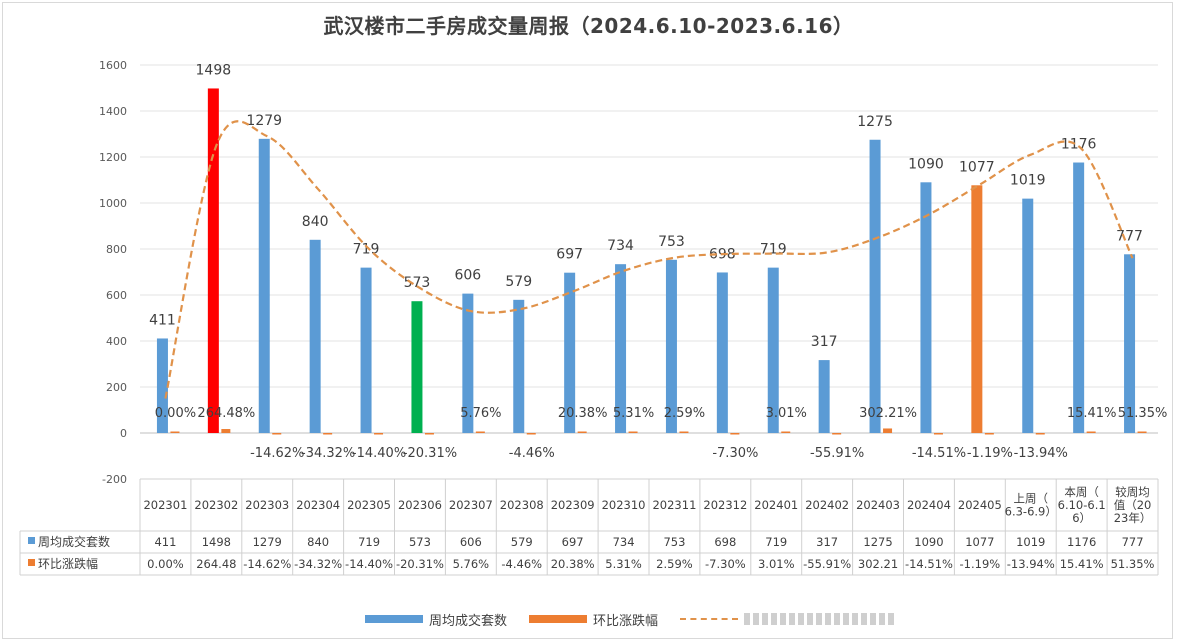 The image size is (1177, 643). What do you see at coordinates (980, 564) in the screenshot?
I see `table-cell: -1.19%` at bounding box center [980, 564].